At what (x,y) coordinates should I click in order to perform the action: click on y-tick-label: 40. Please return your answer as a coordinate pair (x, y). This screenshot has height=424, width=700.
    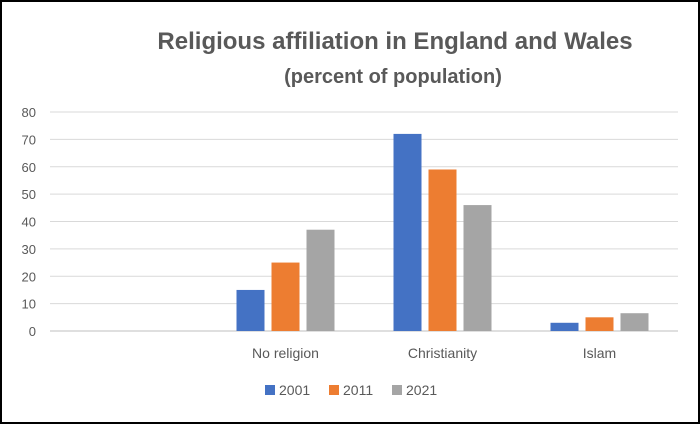
    Looking at the image, I should click on (29, 222).